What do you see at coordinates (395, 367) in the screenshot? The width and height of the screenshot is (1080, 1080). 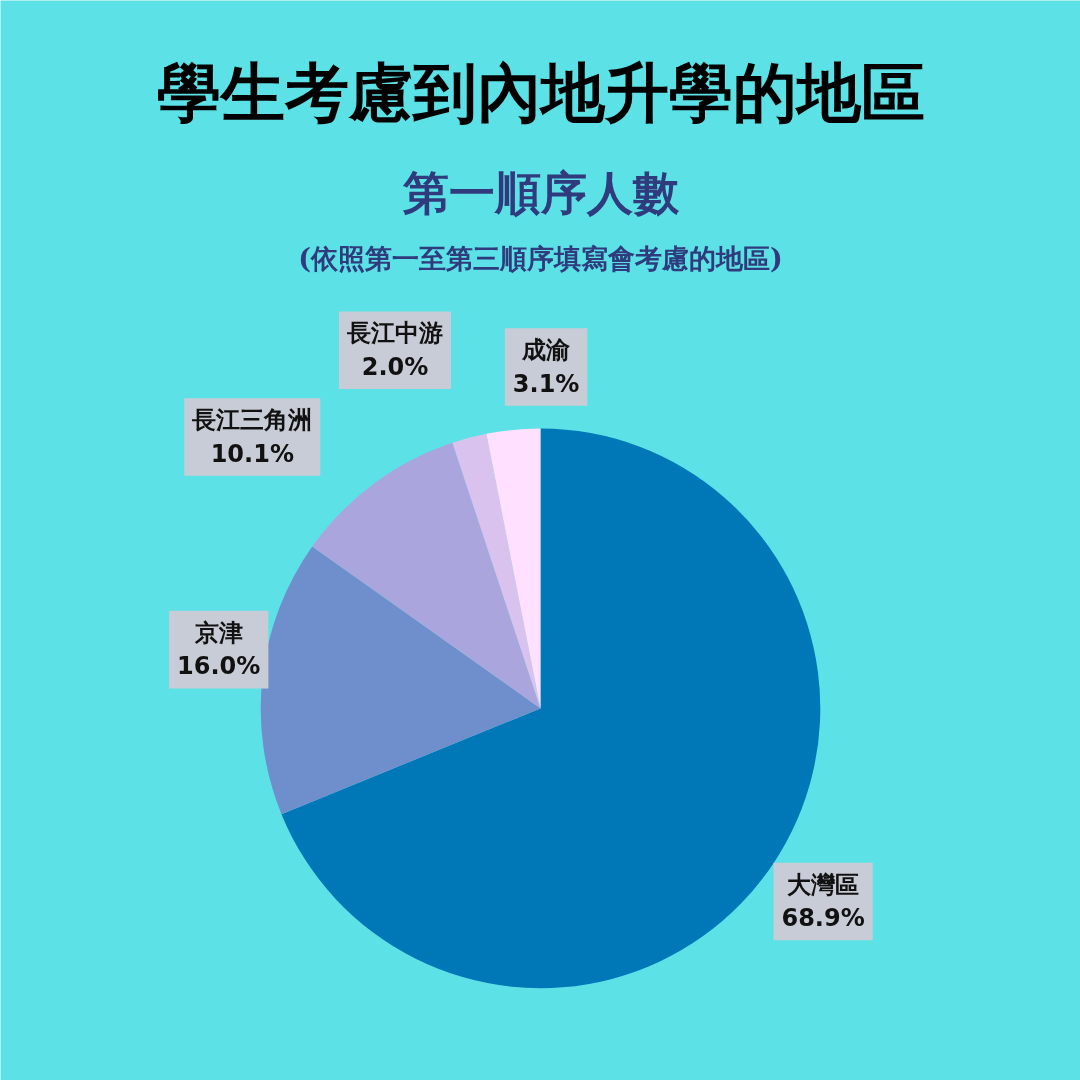 I see `data-label: 2.0%` at bounding box center [395, 367].